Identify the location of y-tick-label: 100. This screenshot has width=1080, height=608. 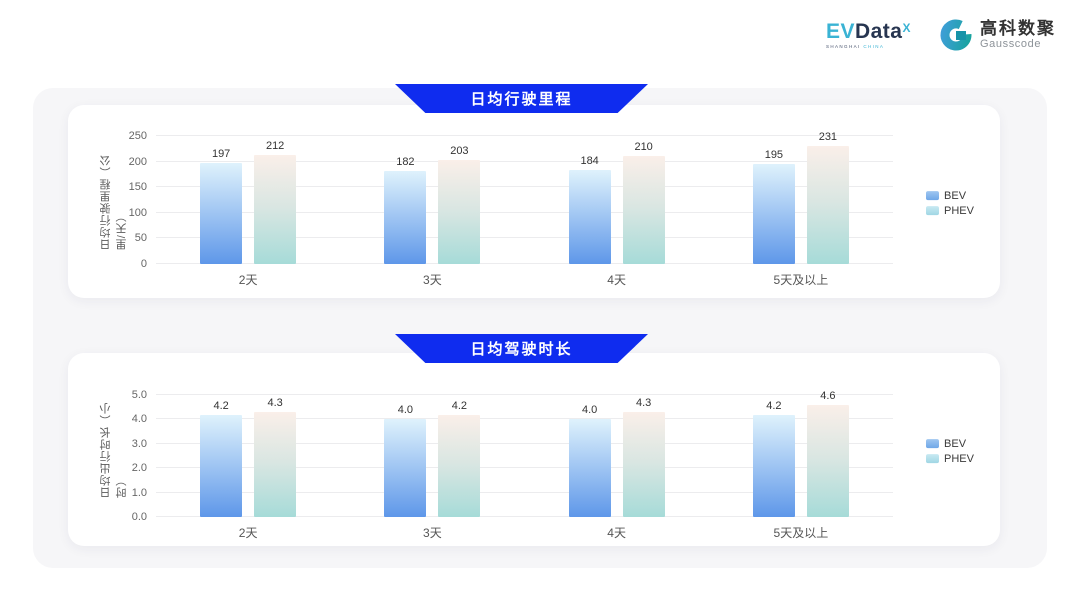
(137, 212).